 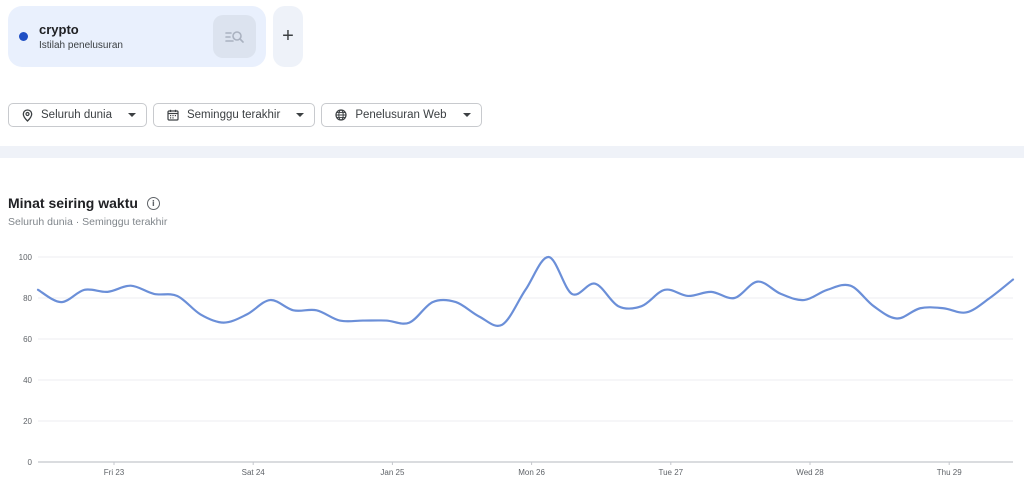 What do you see at coordinates (59, 29) in the screenshot?
I see `term-name: crypto` at bounding box center [59, 29].